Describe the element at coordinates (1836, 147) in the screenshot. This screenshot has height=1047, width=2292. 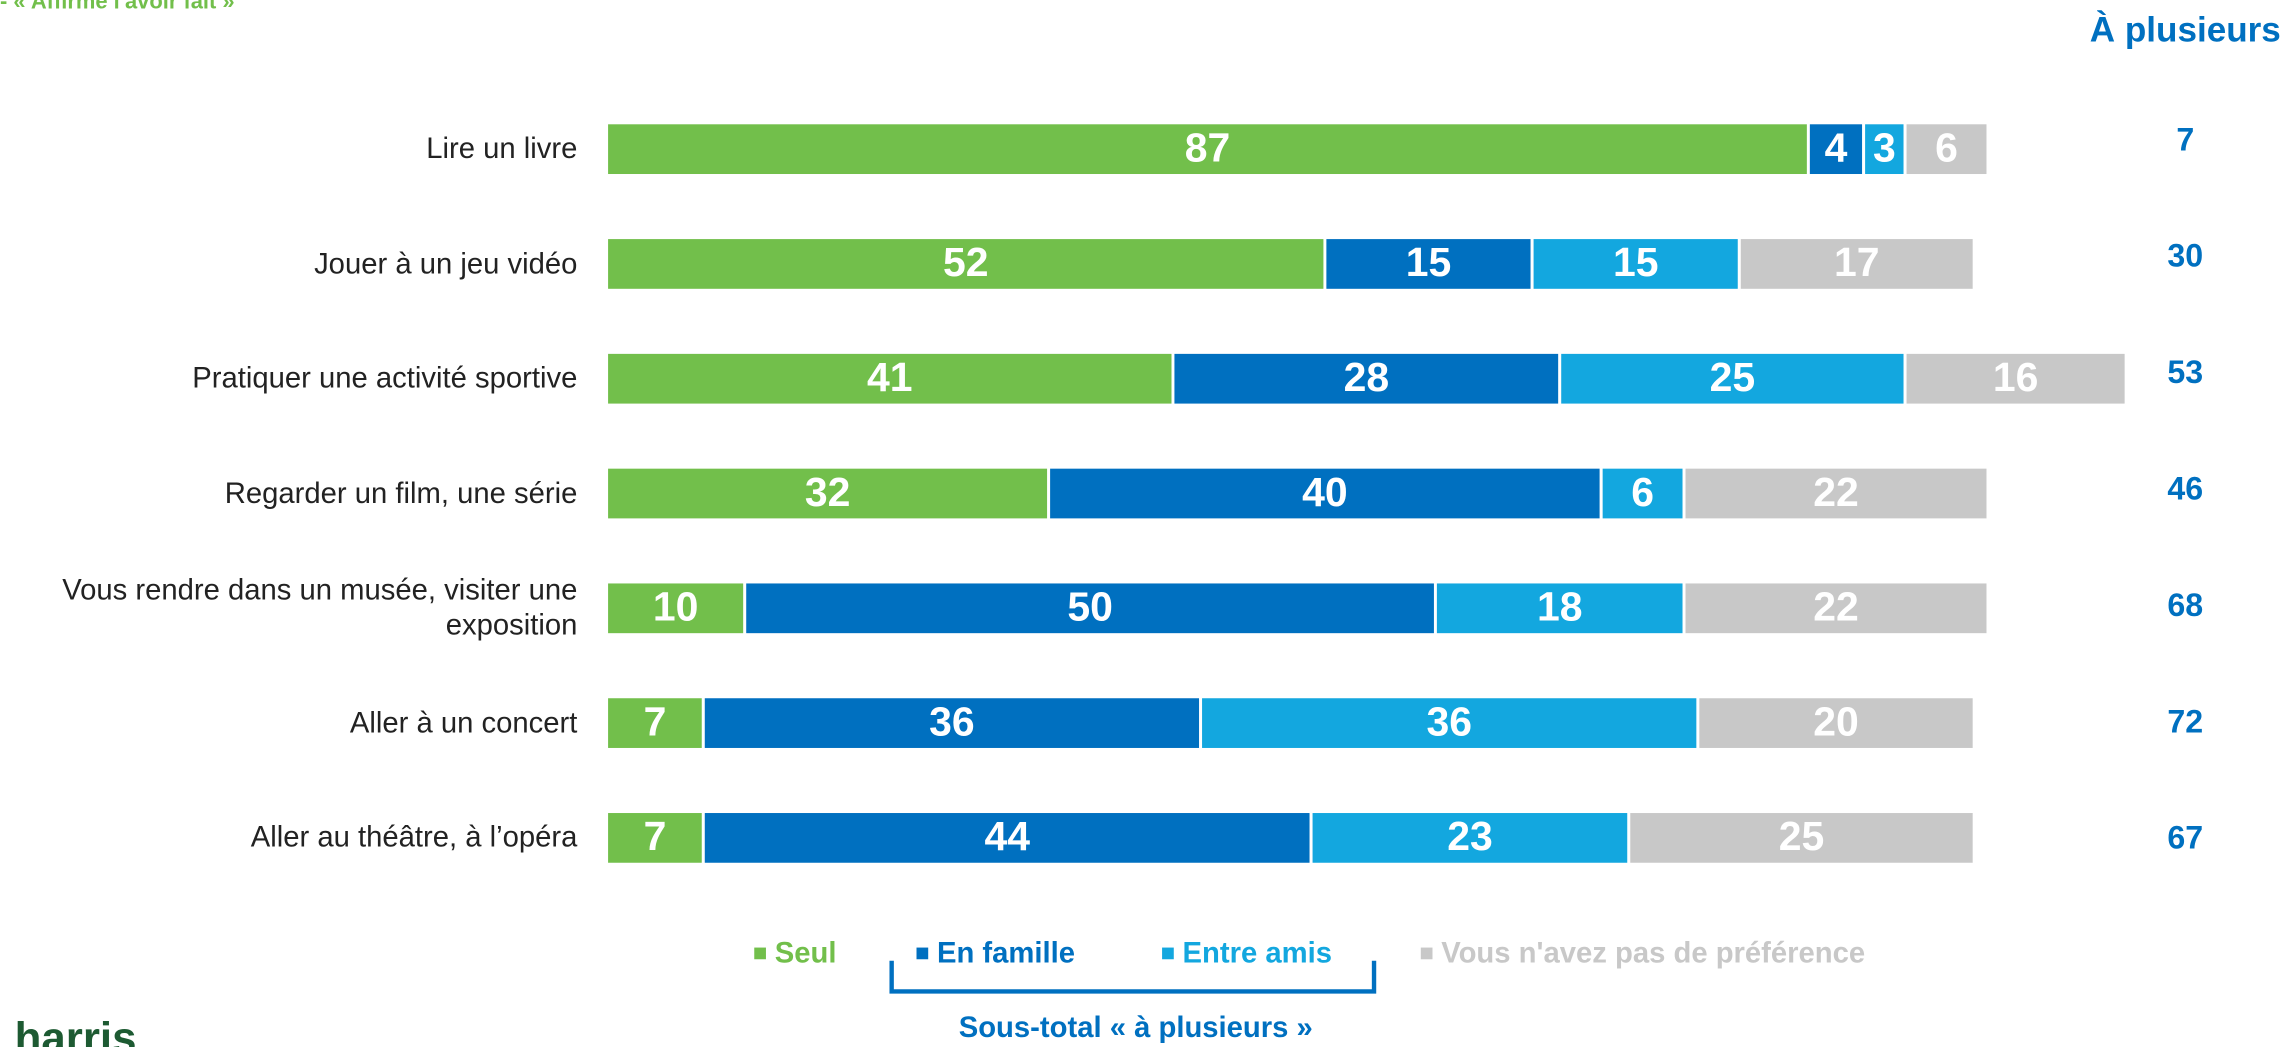
I see `value-label: 4` at that location.